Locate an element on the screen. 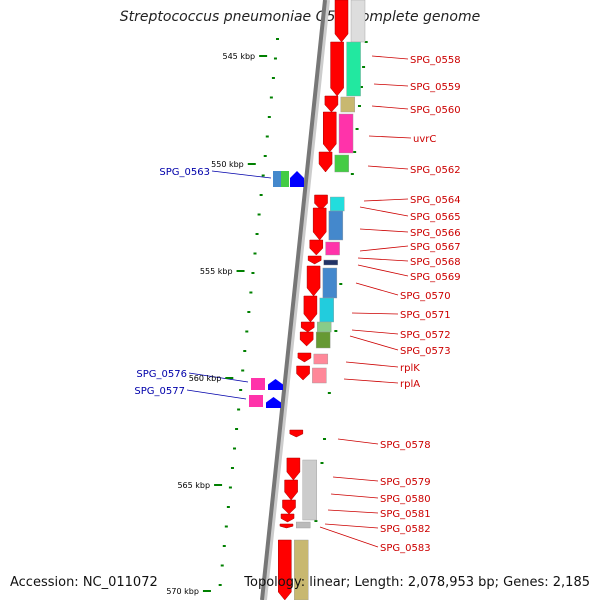  gene-label-spg_0563: SPG_0563 is located at coordinates (184, 172).